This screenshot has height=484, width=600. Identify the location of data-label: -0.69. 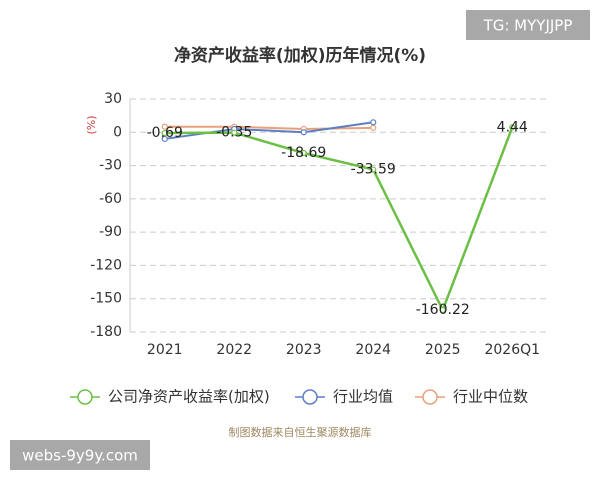
(165, 133).